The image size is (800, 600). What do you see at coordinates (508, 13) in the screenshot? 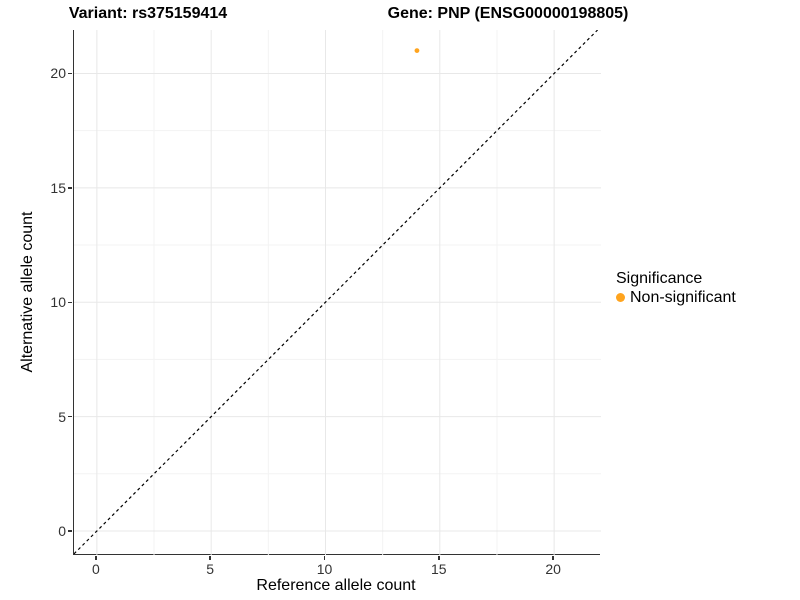
I see `gene-title: Gene: PNP (ENSG00000198805)` at bounding box center [508, 13].